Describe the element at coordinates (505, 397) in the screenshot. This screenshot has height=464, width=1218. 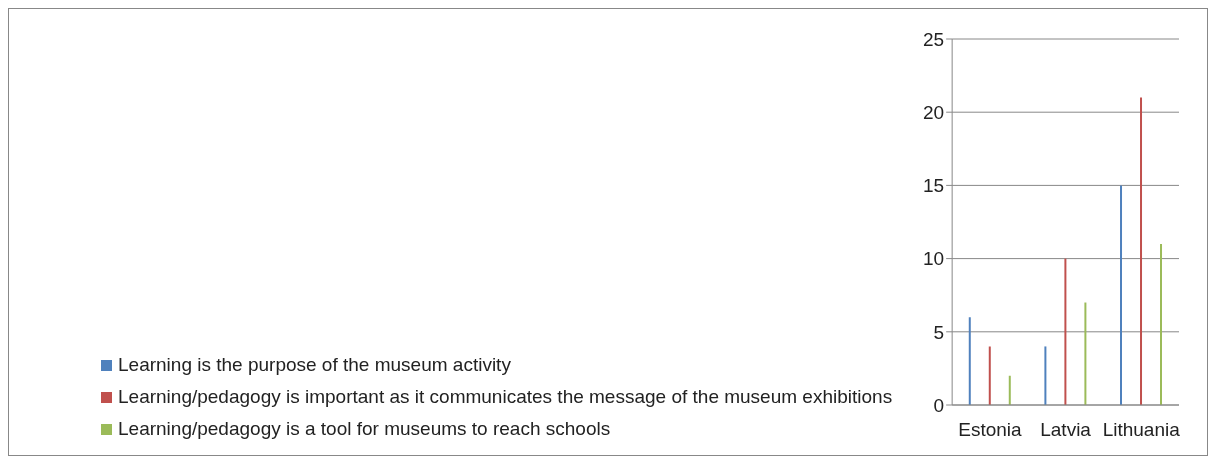
I see `legend-label: Learning/pedagogy is important as it communicates the message of the museum exhibitions` at that location.